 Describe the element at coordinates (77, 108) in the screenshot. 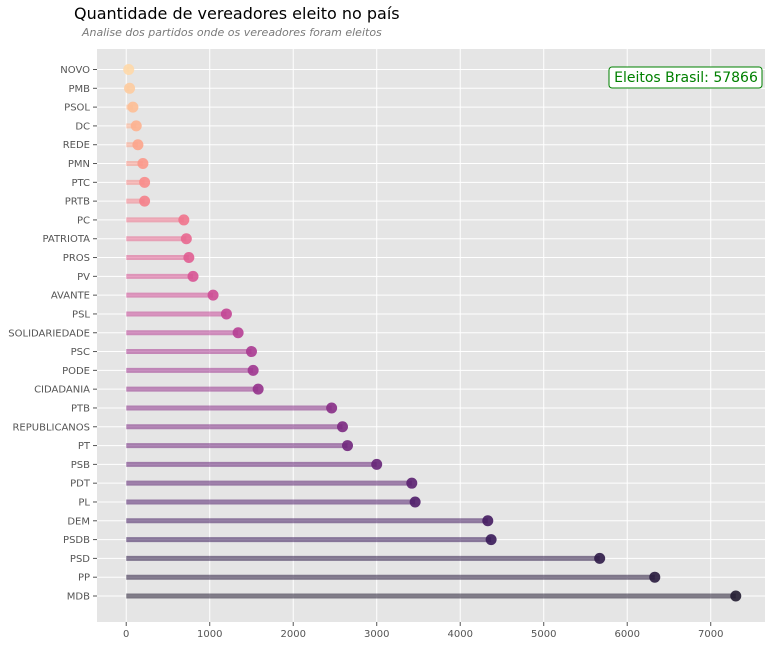

I see `y-tick-label: PSOL` at that location.